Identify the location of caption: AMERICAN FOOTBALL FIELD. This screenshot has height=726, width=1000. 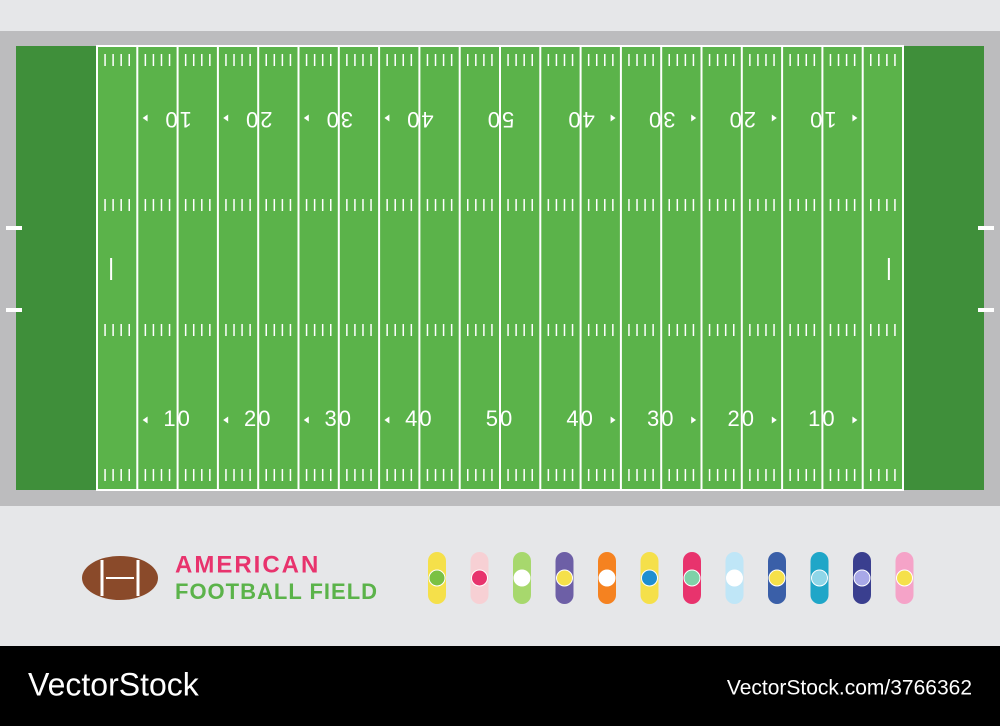
(230, 577).